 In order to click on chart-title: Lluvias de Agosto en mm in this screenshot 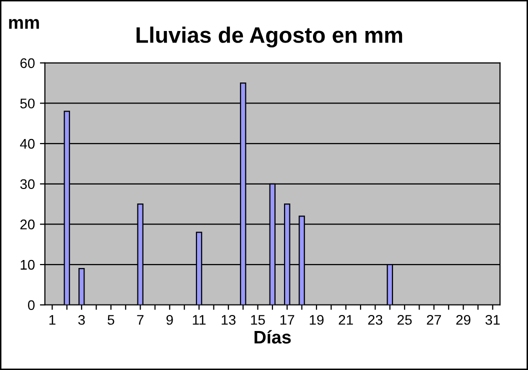, I will do `click(269, 37)`.